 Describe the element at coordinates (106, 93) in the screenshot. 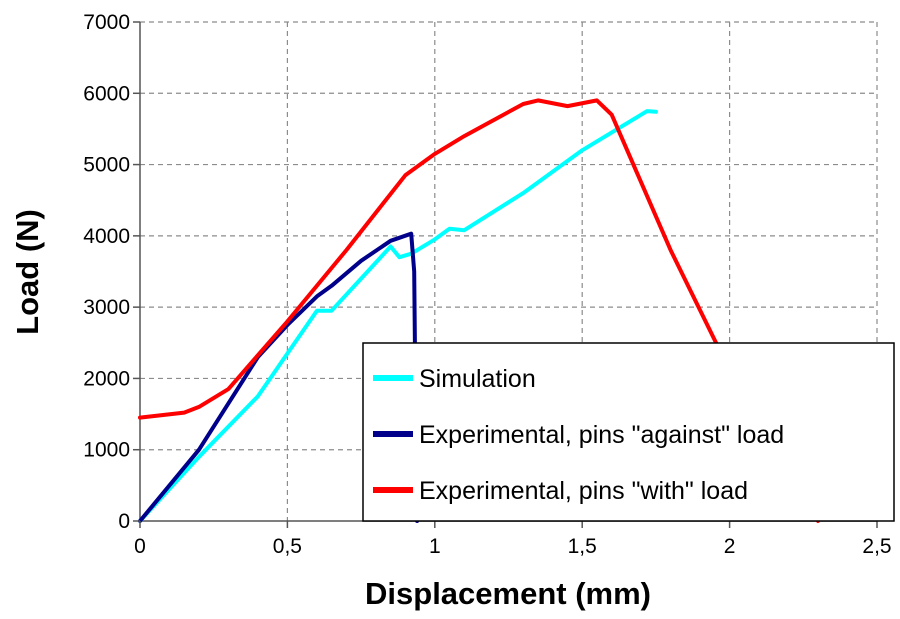

I see `y-tick-label: 6000` at that location.